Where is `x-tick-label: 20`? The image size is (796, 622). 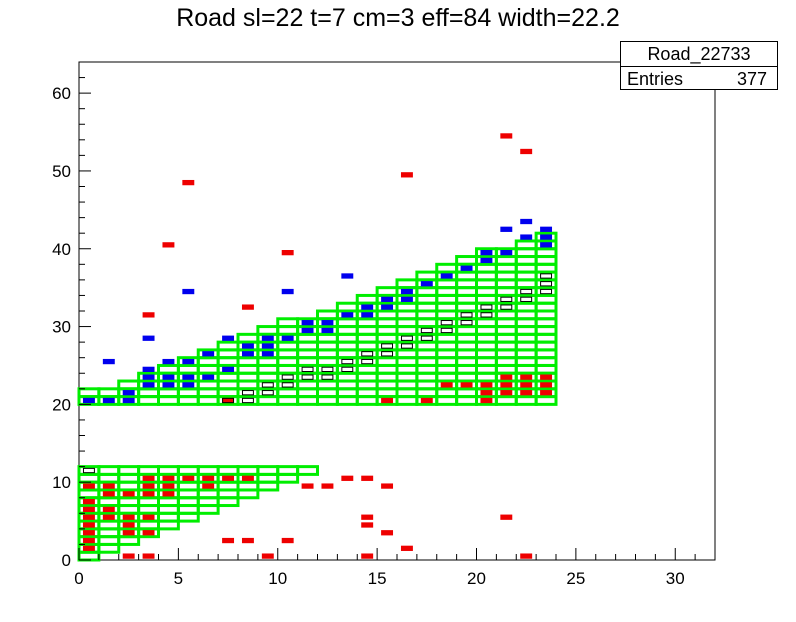 x-tick-label: 20 is located at coordinates (476, 578).